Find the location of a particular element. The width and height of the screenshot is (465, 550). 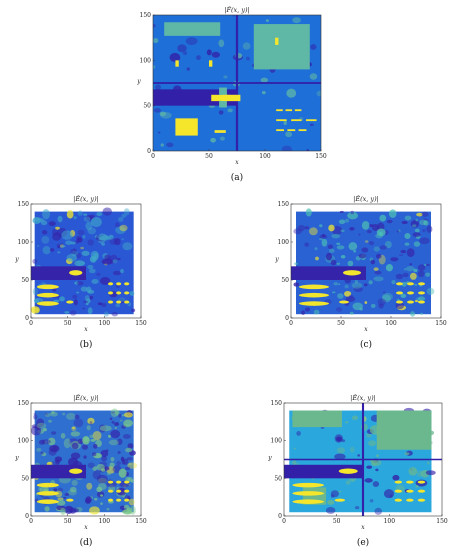

chart-b: 0 50 100 150 0 50 100 150 |Ê(x, y)| x y (b) is located at coordinates (80, 272).